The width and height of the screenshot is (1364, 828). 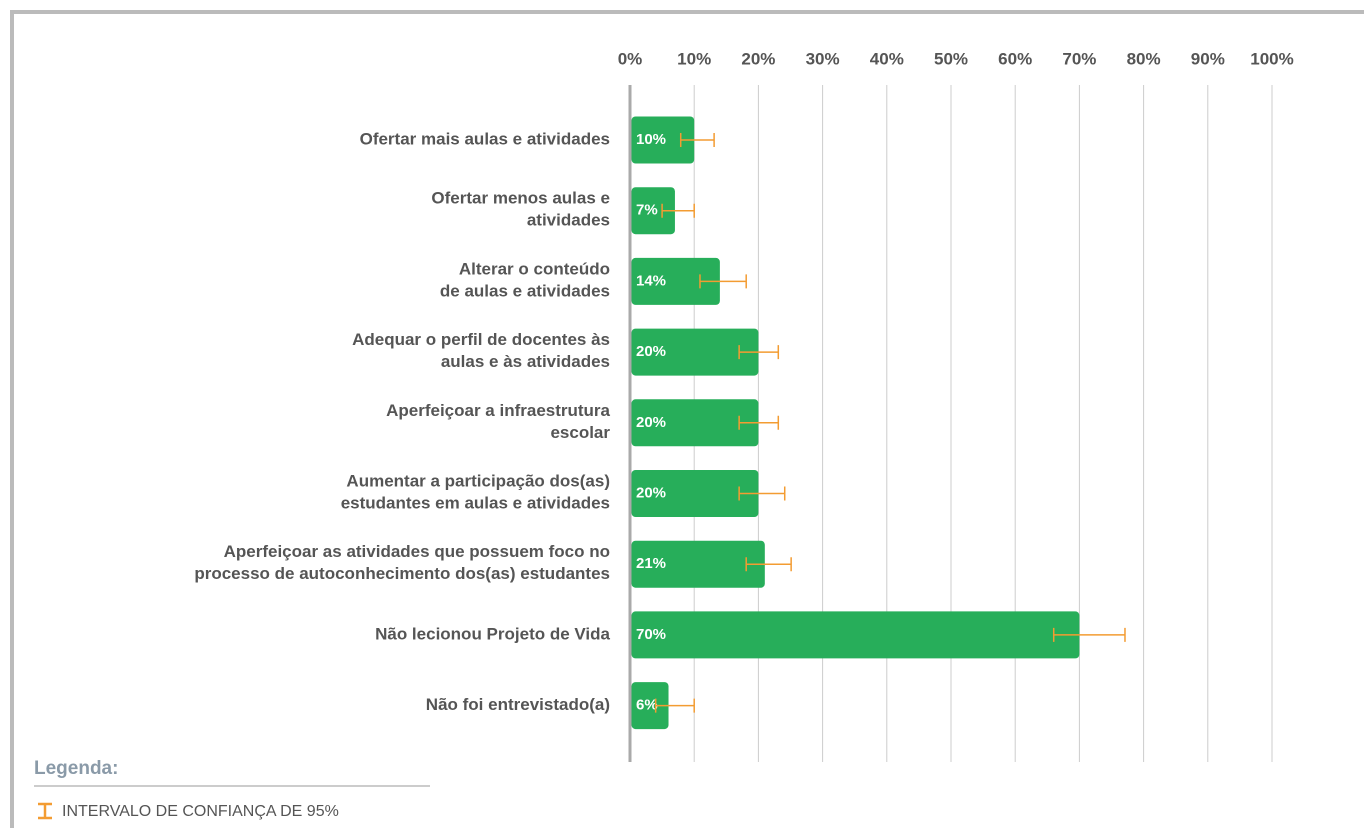 What do you see at coordinates (651, 634) in the screenshot?
I see `value-label: 70%` at bounding box center [651, 634].